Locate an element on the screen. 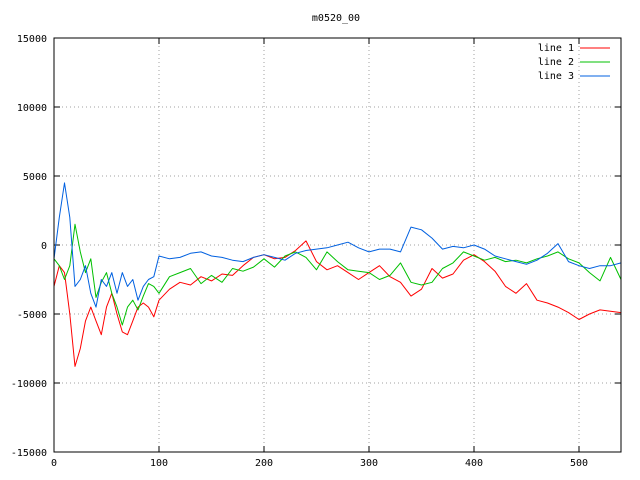 The height and width of the screenshot is (480, 640). x-tick-label: 0 is located at coordinates (54, 463).